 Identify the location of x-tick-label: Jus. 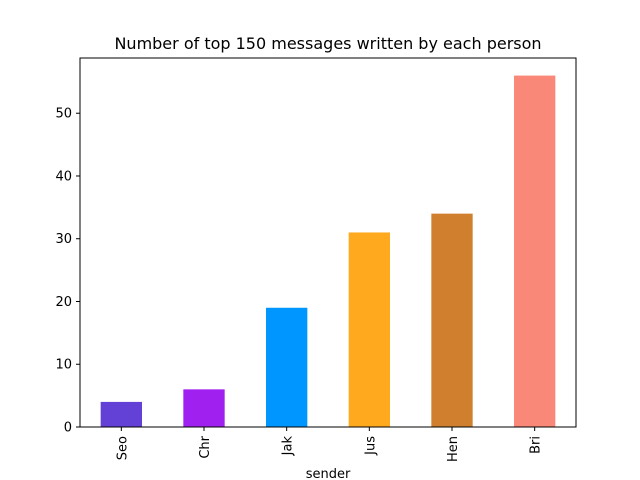
(370, 446).